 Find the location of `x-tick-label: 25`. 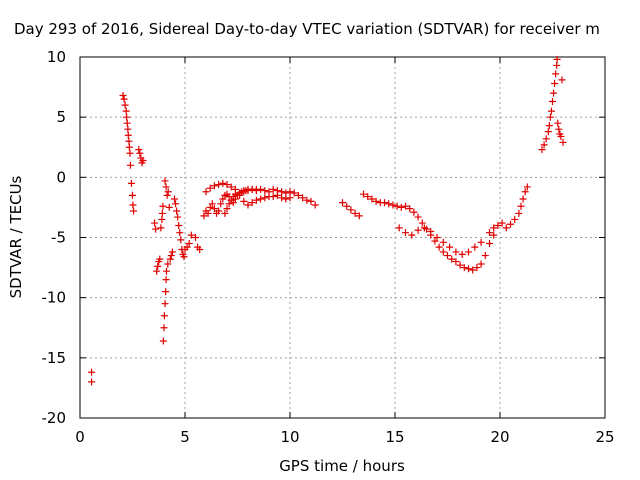

x-tick-label: 25 is located at coordinates (604, 437).